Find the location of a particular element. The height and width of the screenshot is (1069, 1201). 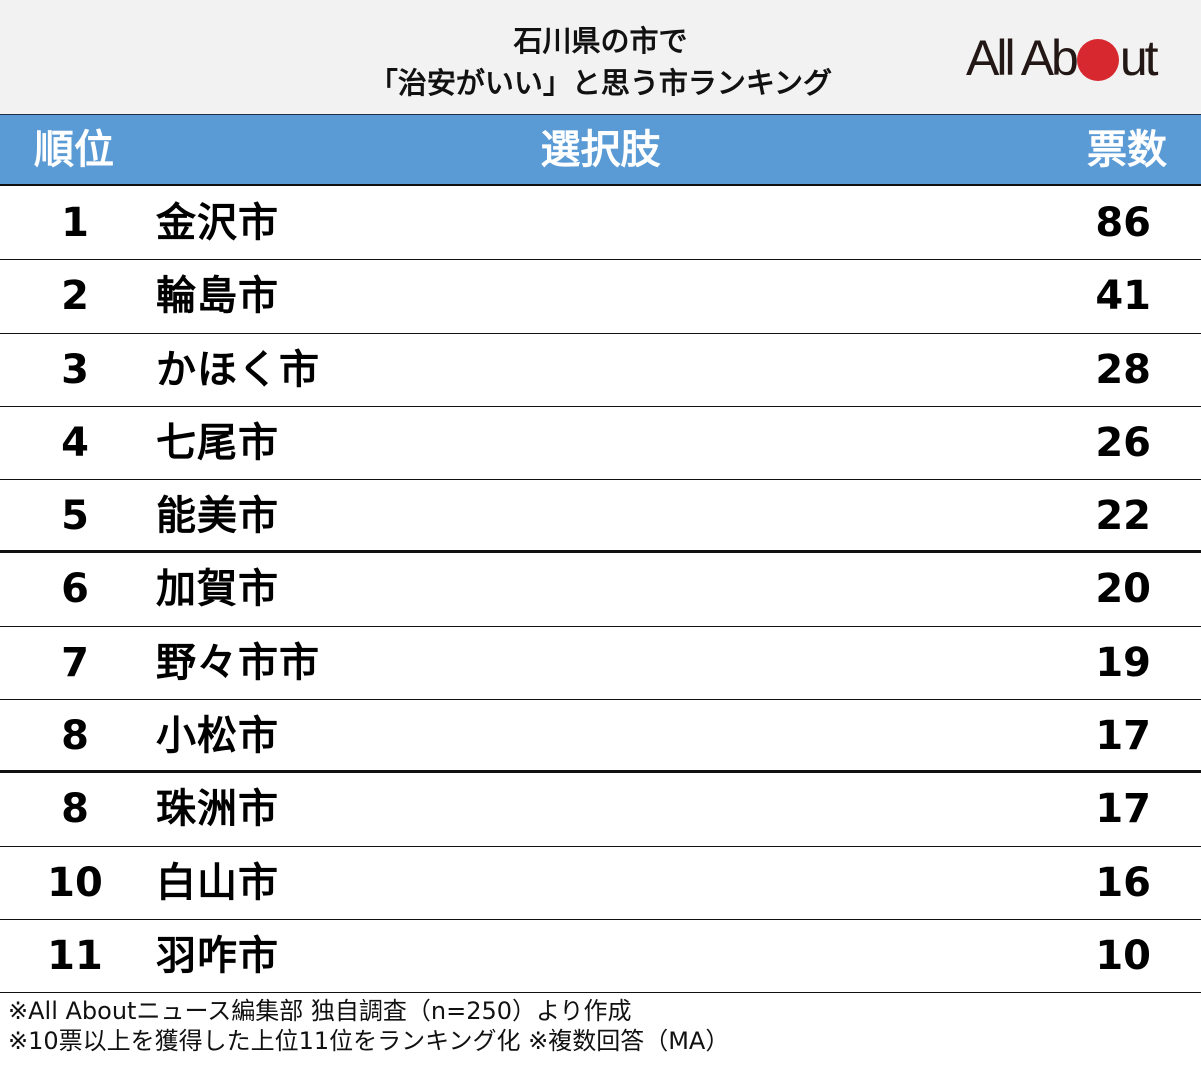

city-name-cell: 能美市 is located at coordinates (217, 516).